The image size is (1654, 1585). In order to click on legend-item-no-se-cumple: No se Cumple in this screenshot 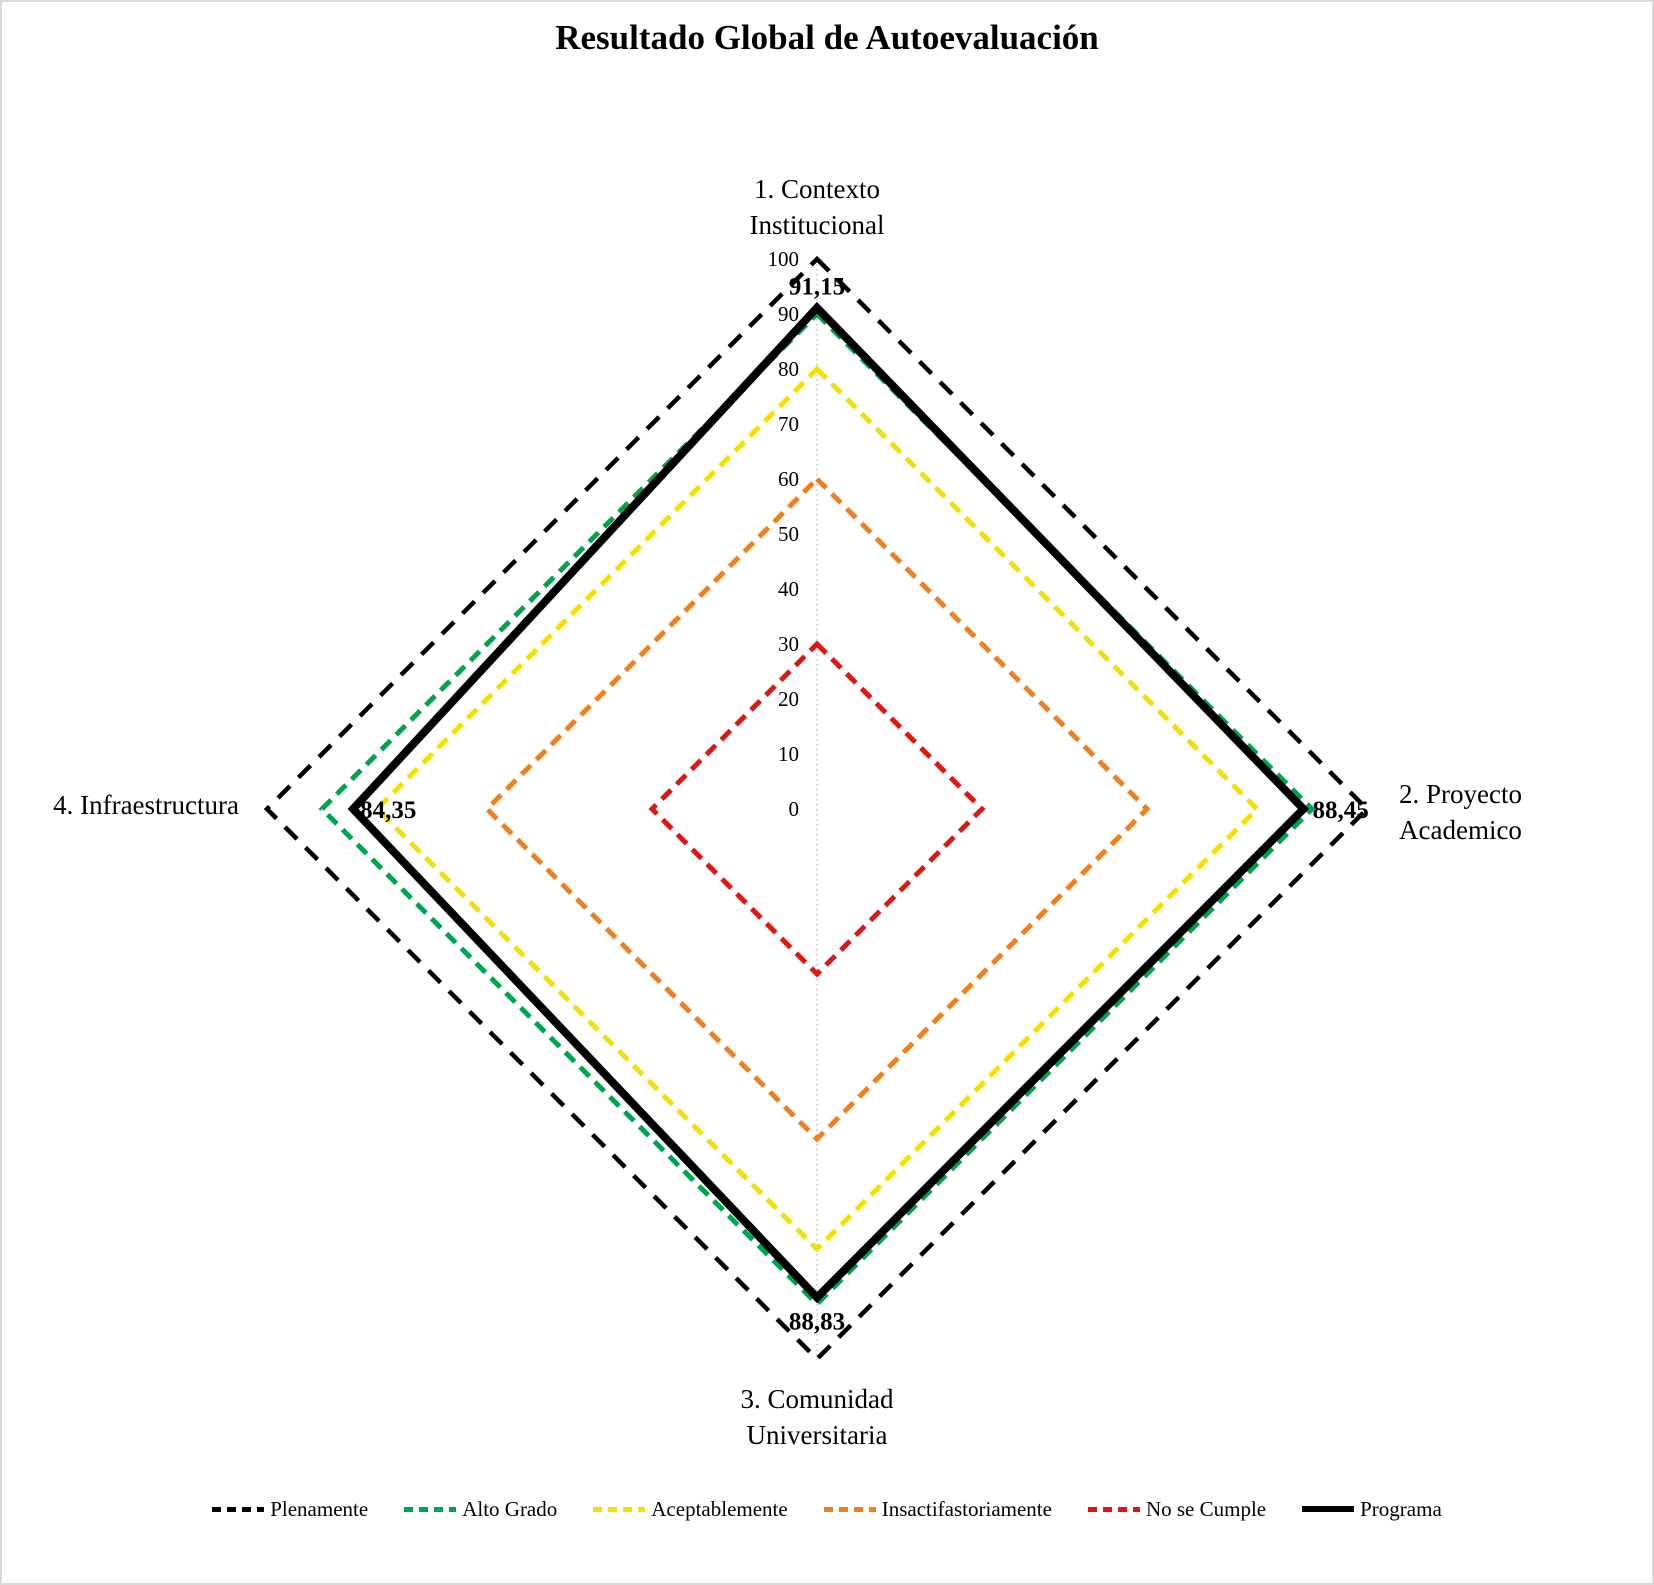, I will do `click(1177, 1509)`.